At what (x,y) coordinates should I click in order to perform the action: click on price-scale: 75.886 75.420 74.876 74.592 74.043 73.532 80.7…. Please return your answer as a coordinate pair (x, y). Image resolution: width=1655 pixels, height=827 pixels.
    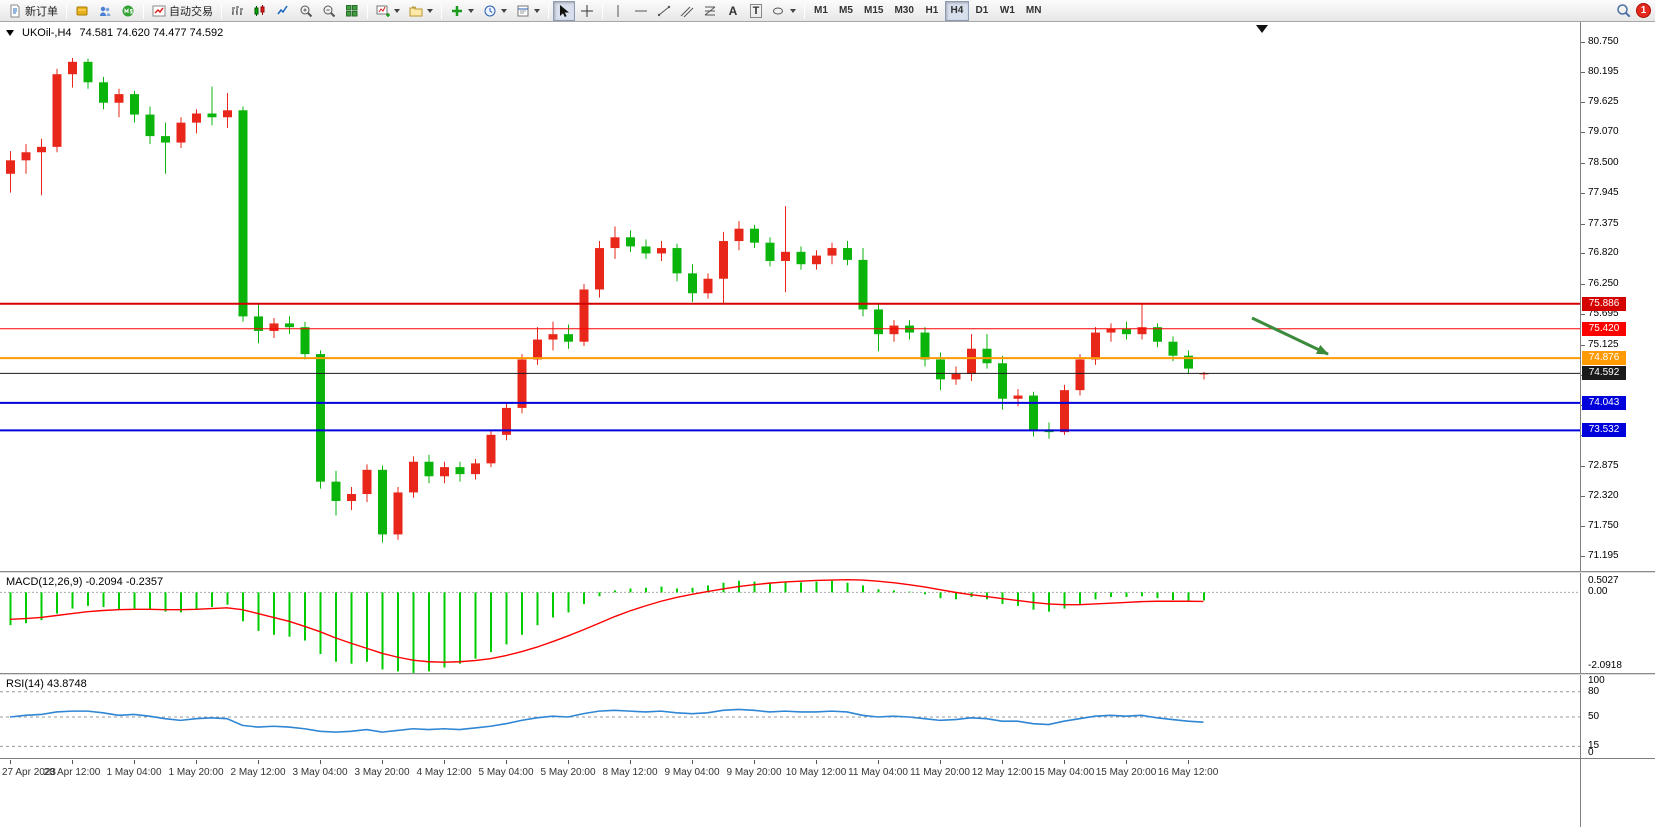
    Looking at the image, I should click on (1617, 424).